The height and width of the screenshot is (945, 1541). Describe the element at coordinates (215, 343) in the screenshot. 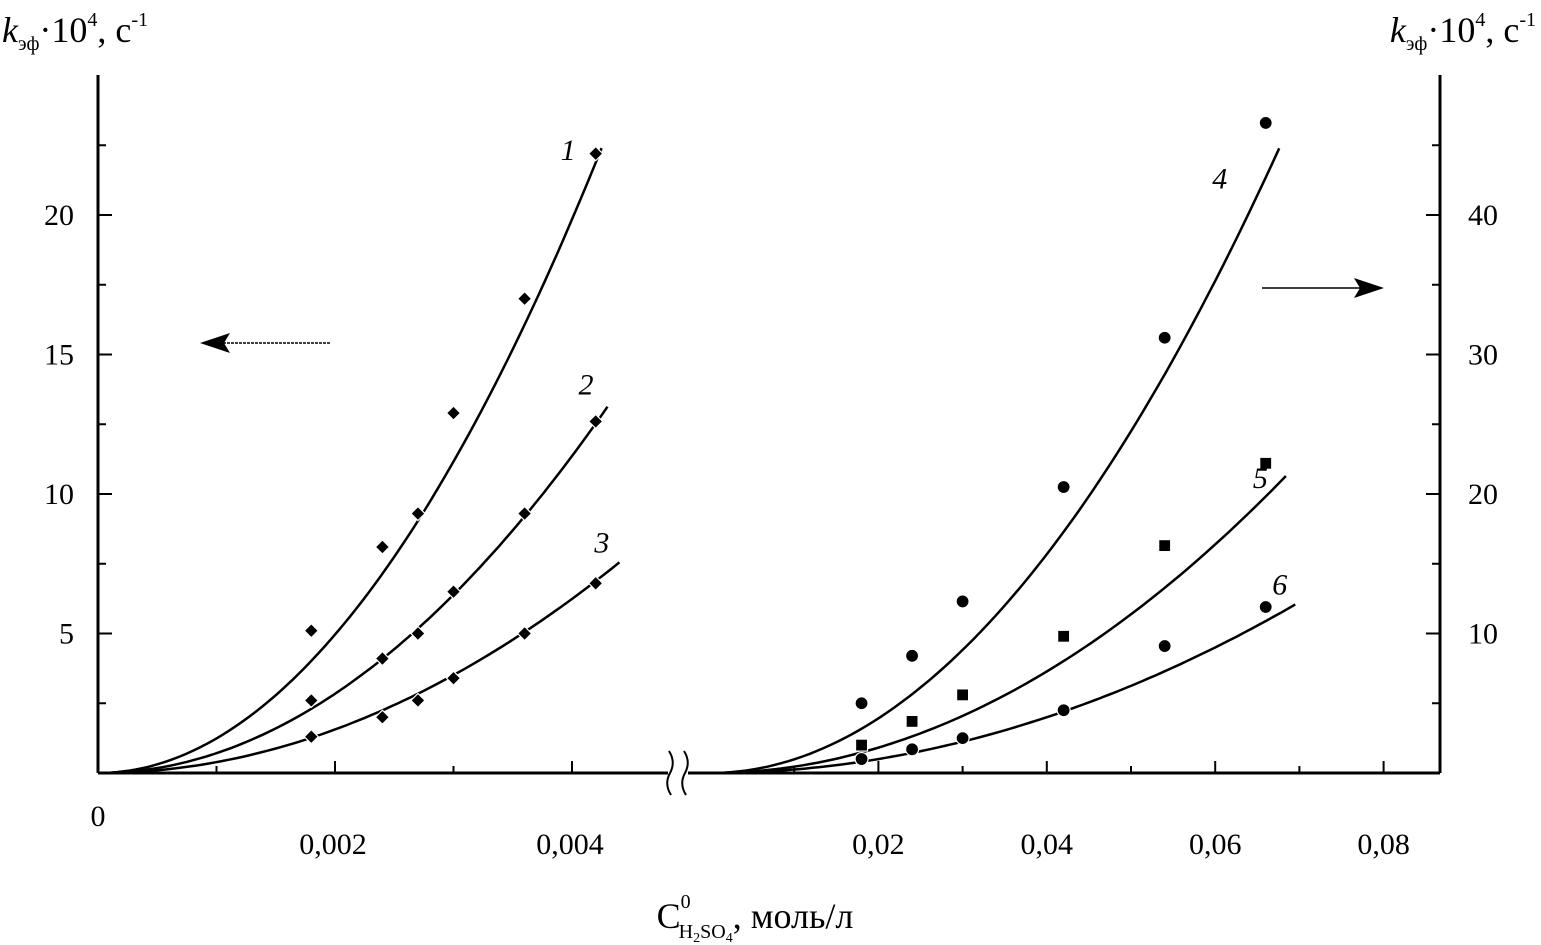

I see `left-arrow-head` at that location.